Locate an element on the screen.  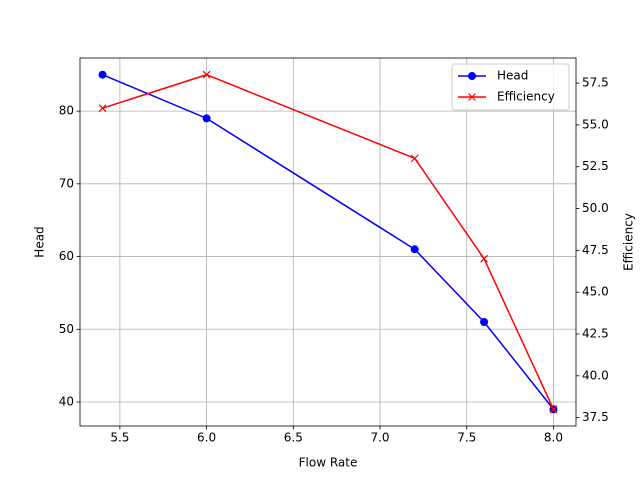
legend-label: Head is located at coordinates (512, 76).